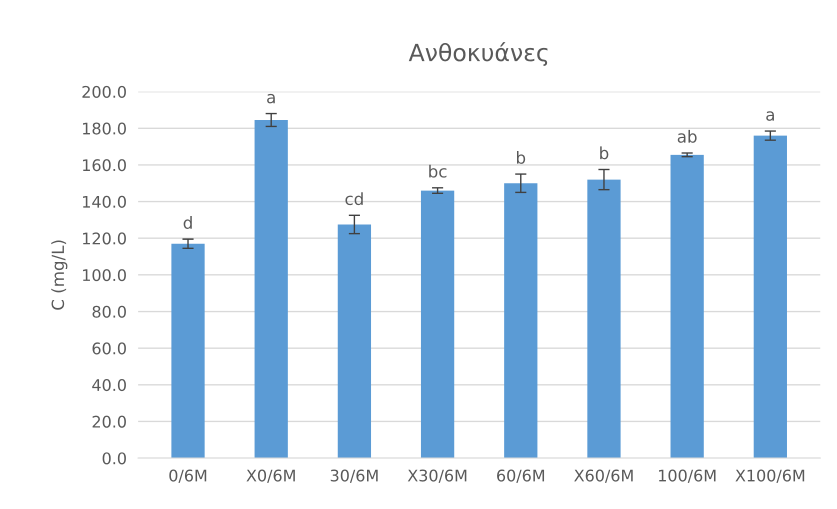 Image resolution: width=837 pixels, height=509 pixels. I want to click on y-tick-label: 100.0, so click(104, 275).